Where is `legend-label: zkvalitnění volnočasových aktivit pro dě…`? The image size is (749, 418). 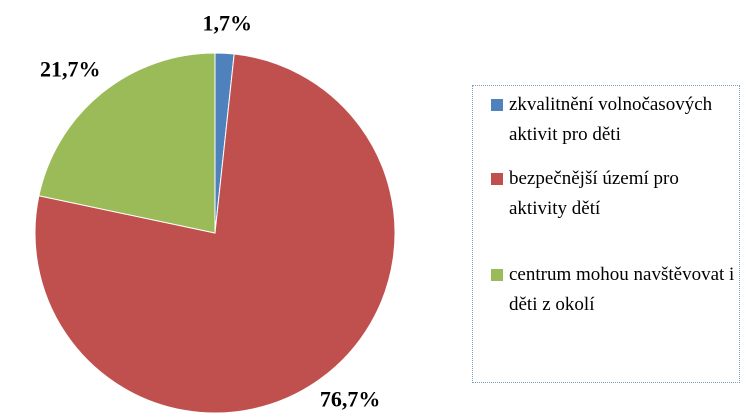 legend-label: zkvalitnění volnočasových aktivit pro dě… is located at coordinates (611, 119).